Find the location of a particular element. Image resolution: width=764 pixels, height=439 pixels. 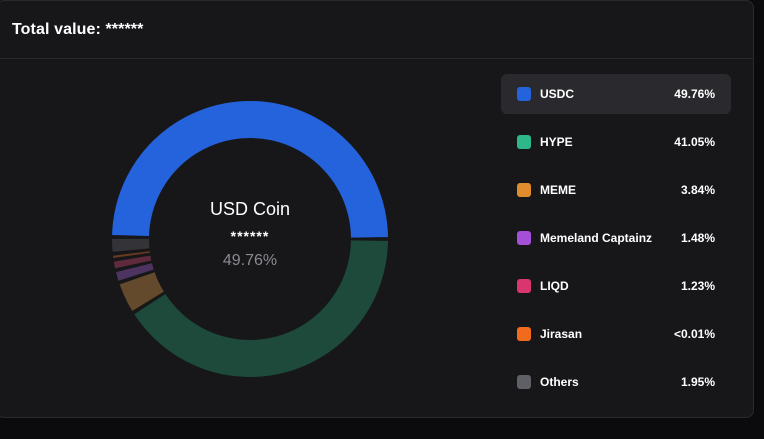

legend-item-usdc: USDC 49.76% is located at coordinates (616, 94).